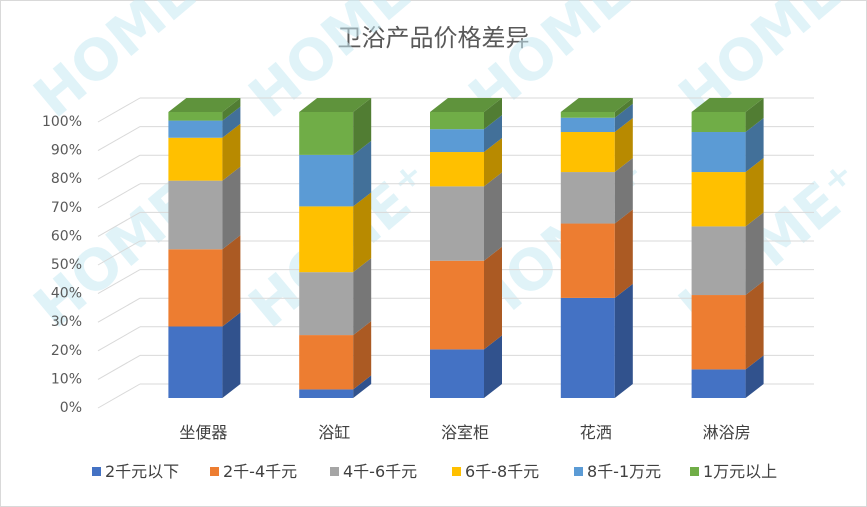 The width and height of the screenshot is (867, 507). I want to click on y-tick-label: 100%, so click(62, 122).